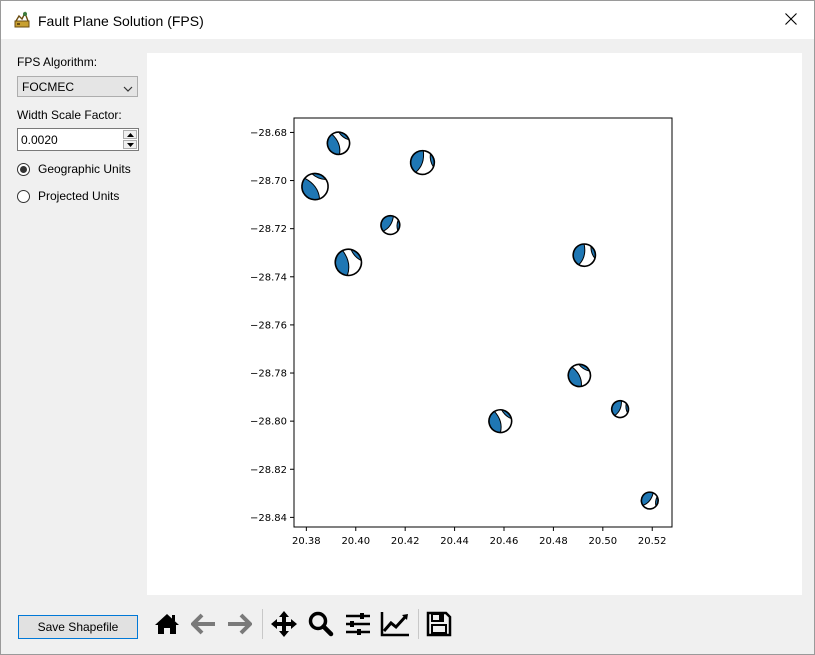 The width and height of the screenshot is (815, 655). Describe the element at coordinates (504, 541) in the screenshot. I see `x-tick-label: 20.46` at that location.